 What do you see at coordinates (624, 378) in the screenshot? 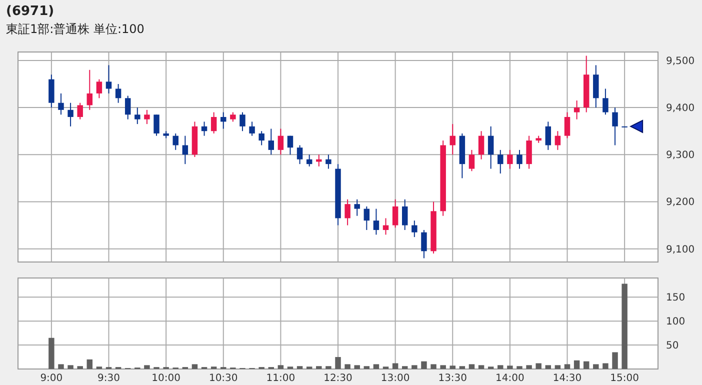
I see `x-tick-label: 15:00` at bounding box center [624, 378].